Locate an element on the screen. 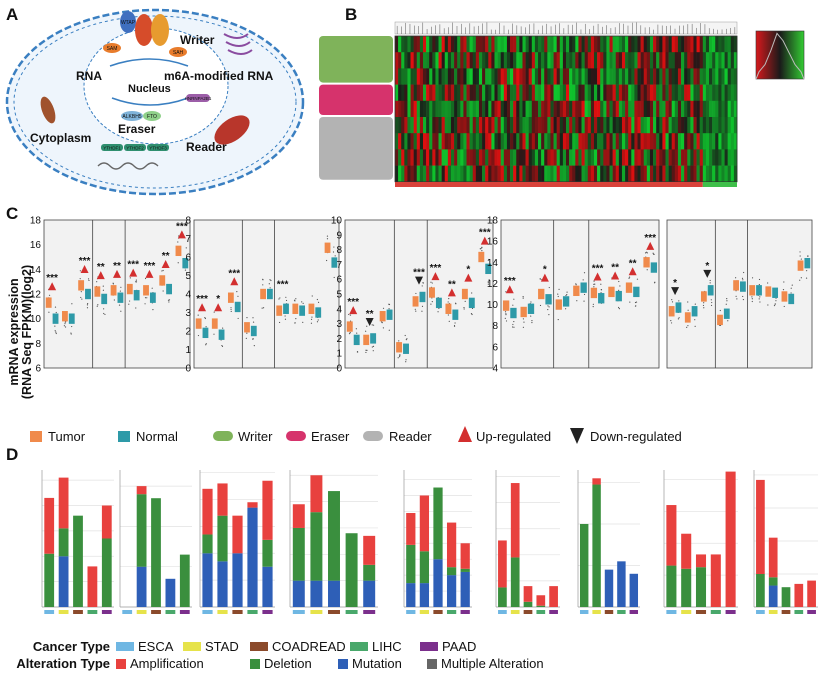 The width and height of the screenshot is (824, 674). normal-bar is located at coordinates (719, 184).